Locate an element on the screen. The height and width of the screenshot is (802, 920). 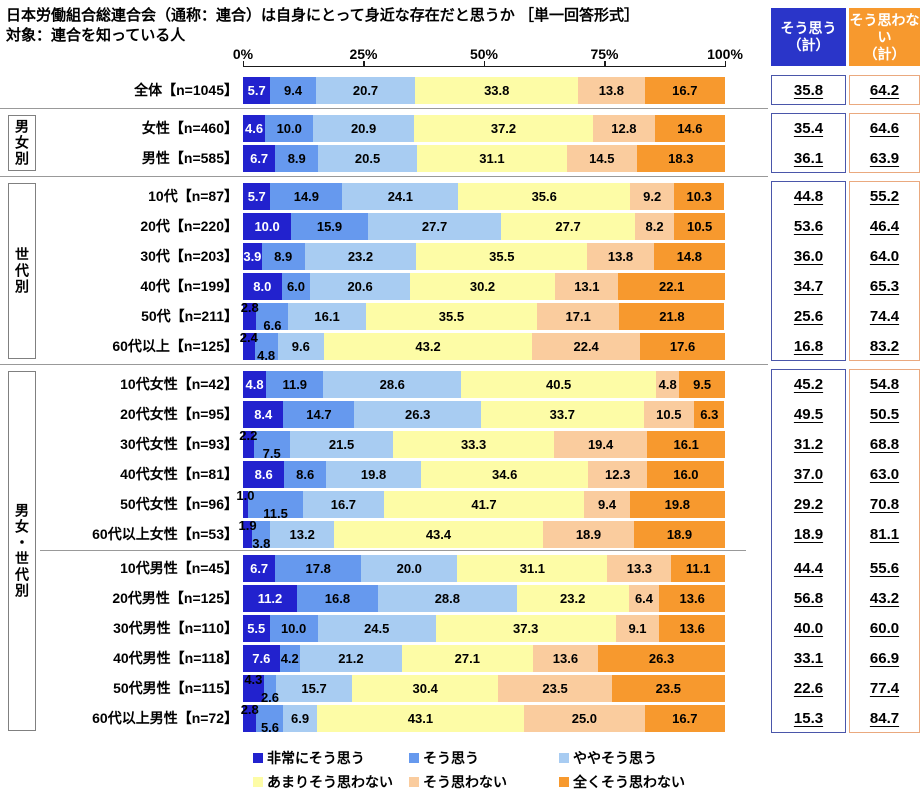
bar-segment-1: 8.4 is located at coordinates (263, 414).